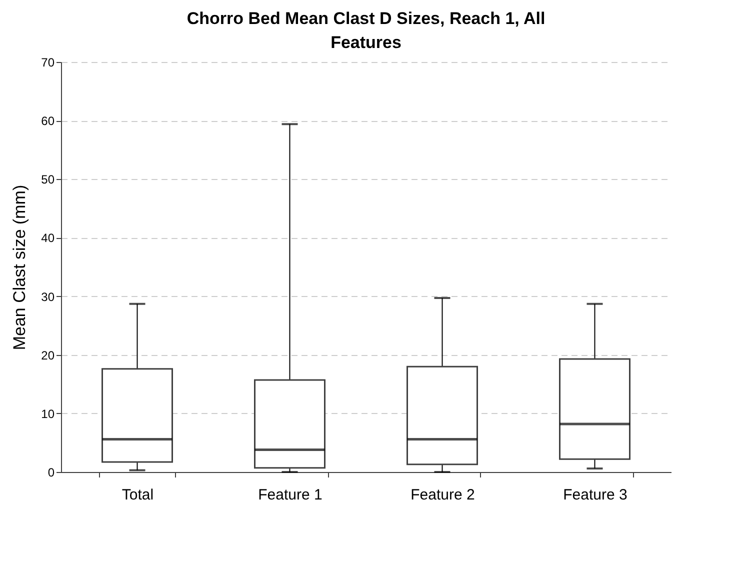  Describe the element at coordinates (290, 495) in the screenshot. I see `x-tick-label: Feature 1` at that location.